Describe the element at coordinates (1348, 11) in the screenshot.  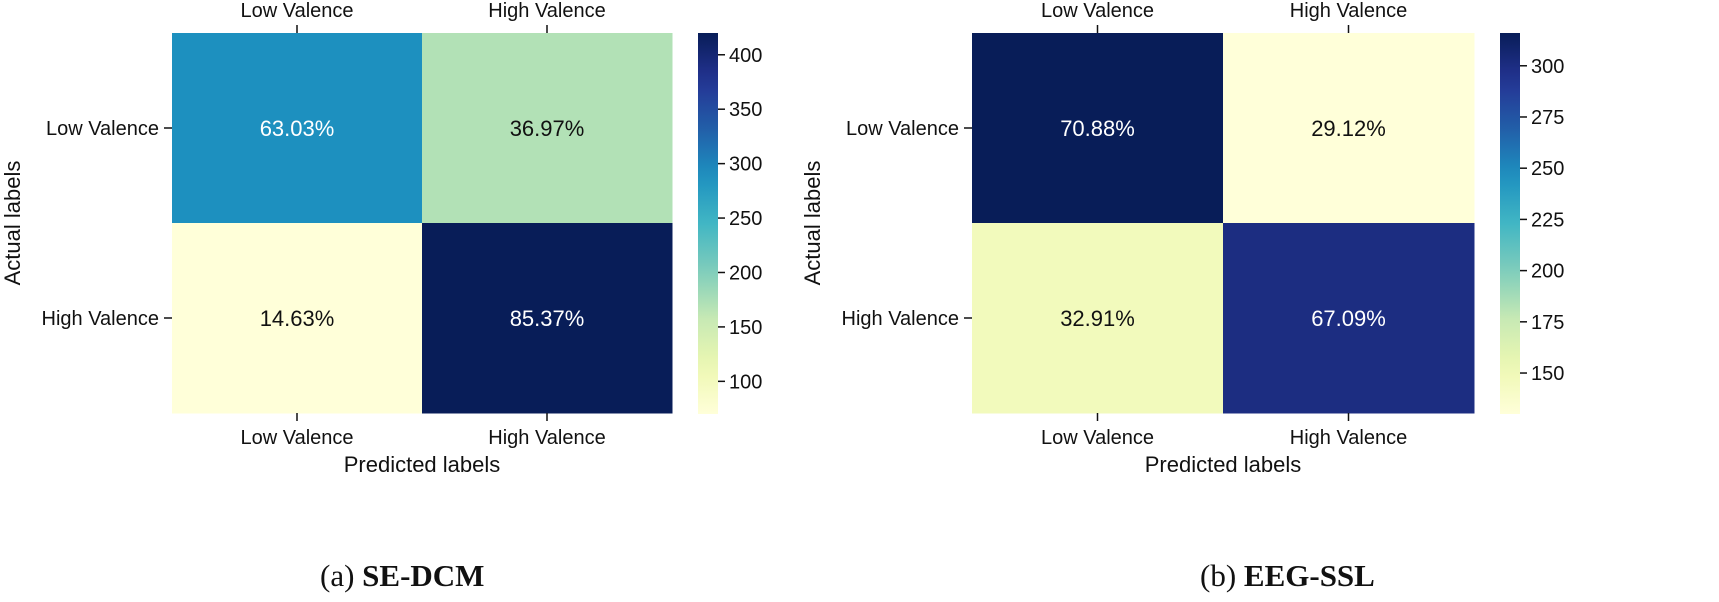
I see `x-tick-label-top-b-1: High Valence` at that location.